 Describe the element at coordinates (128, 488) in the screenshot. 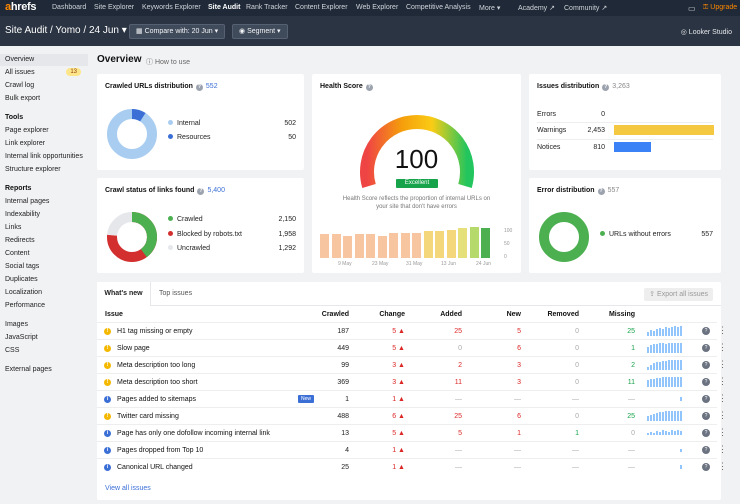

I see `view-all-issues-link: View all issues` at that location.